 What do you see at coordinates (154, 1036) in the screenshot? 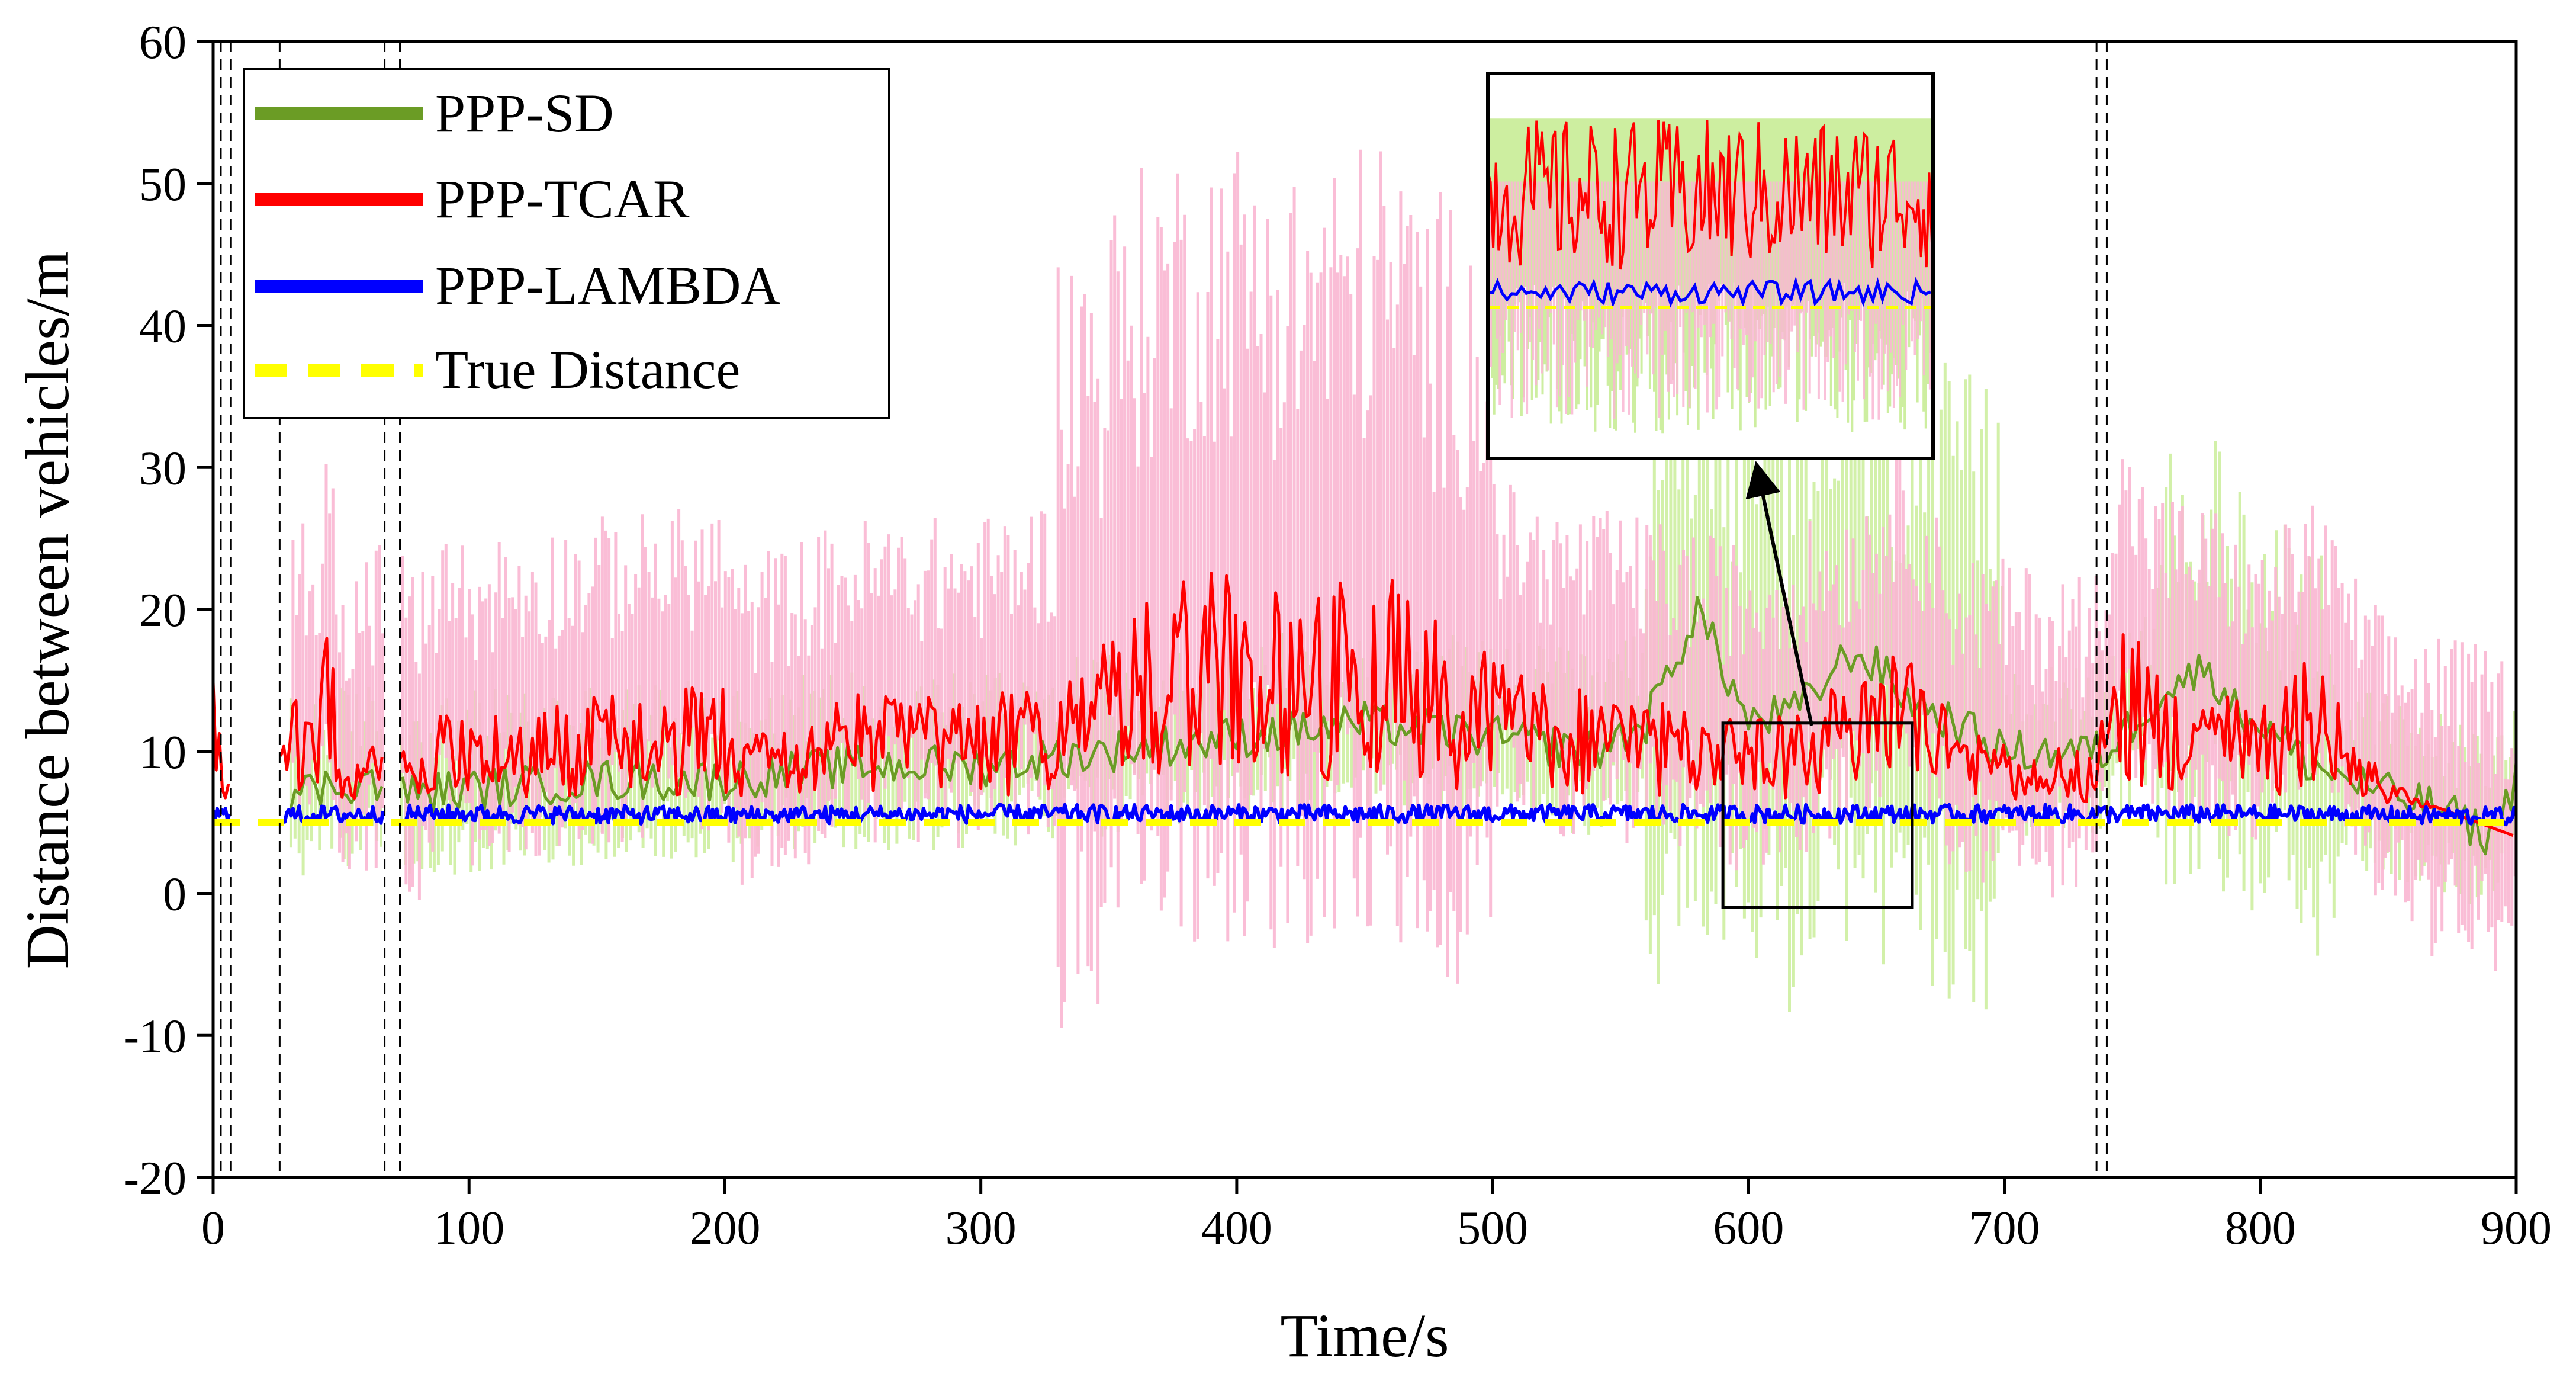
I see `y-tick-label-1: -10` at bounding box center [154, 1036].